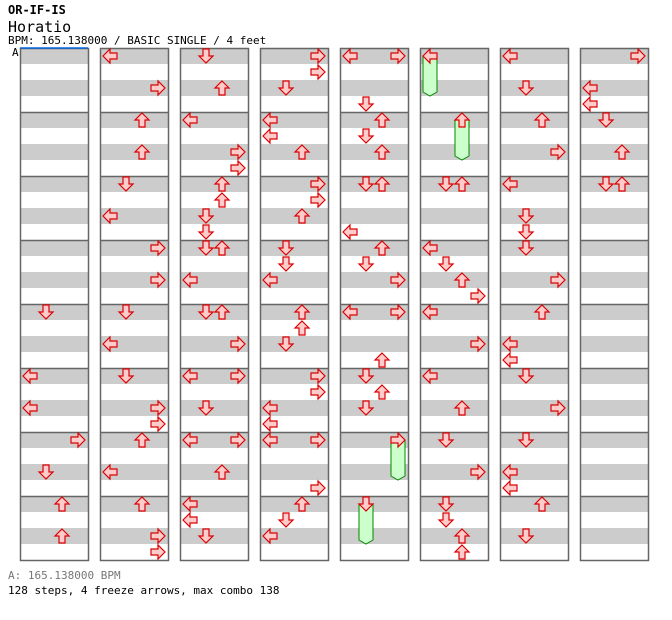 This screenshot has width=672, height=620. What do you see at coordinates (462, 120) in the screenshot?
I see `freeze-arrow-up-icon` at bounding box center [462, 120].